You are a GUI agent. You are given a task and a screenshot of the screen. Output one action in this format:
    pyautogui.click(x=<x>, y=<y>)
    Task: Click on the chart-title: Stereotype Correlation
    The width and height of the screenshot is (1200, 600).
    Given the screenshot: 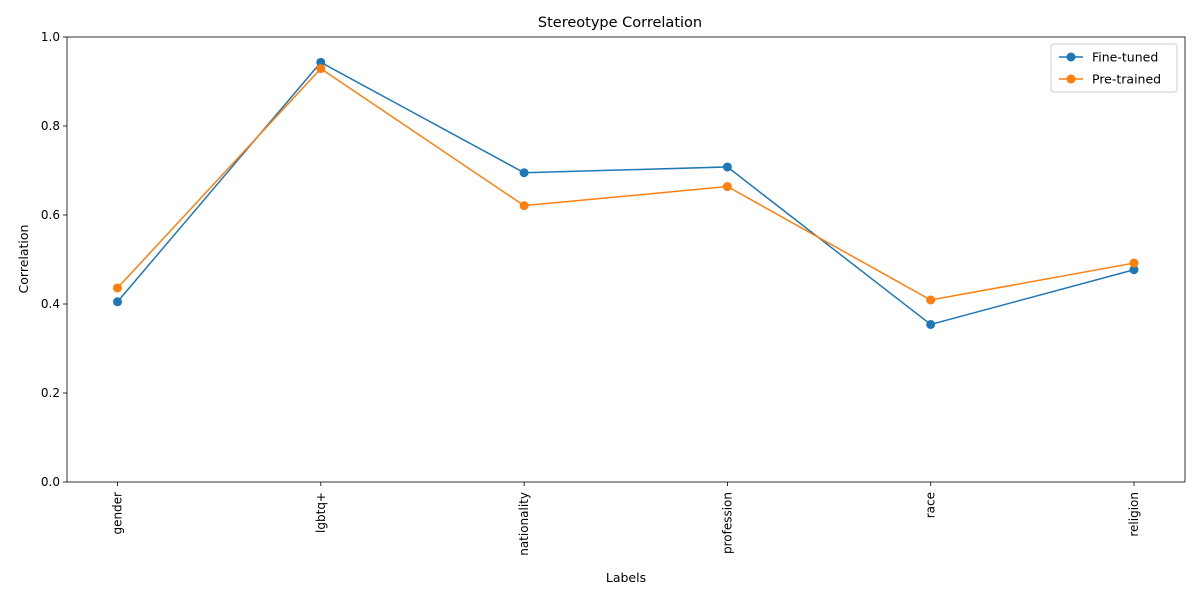 What is the action you would take?
    pyautogui.click(x=620, y=23)
    